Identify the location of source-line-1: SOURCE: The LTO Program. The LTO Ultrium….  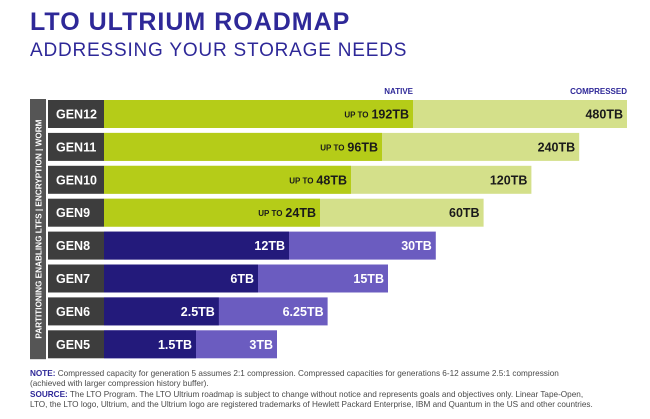
(332, 395).